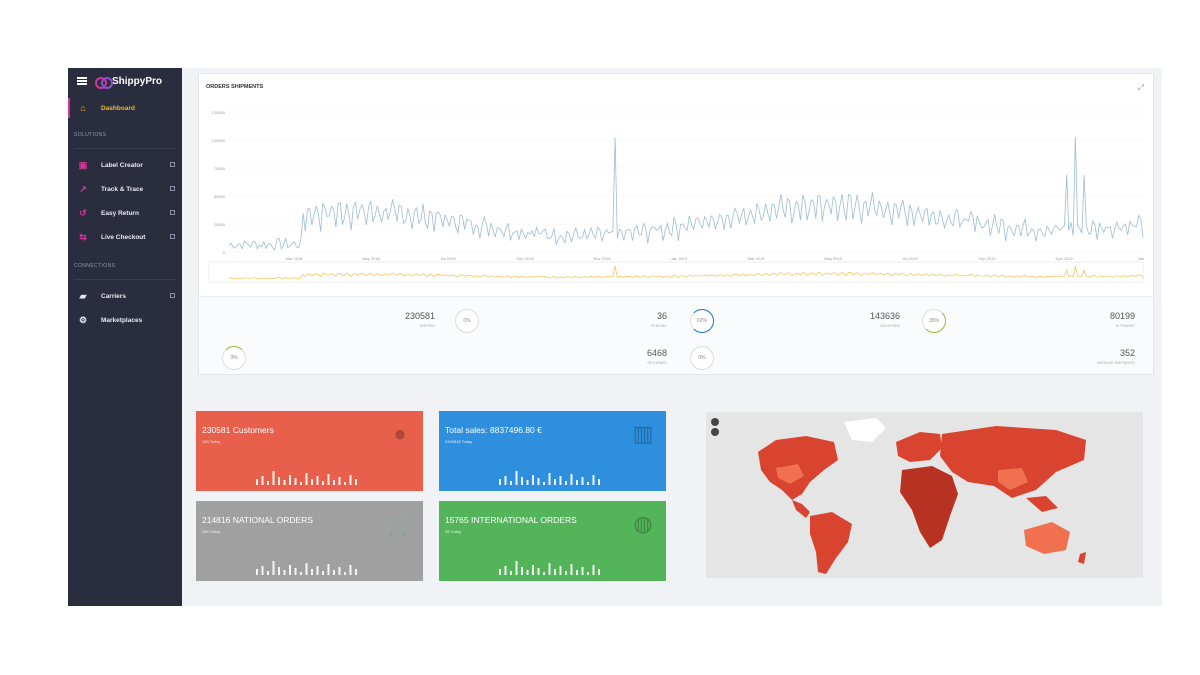  Describe the element at coordinates (220, 196) in the screenshot. I see `y-tick-label: 50000` at that location.